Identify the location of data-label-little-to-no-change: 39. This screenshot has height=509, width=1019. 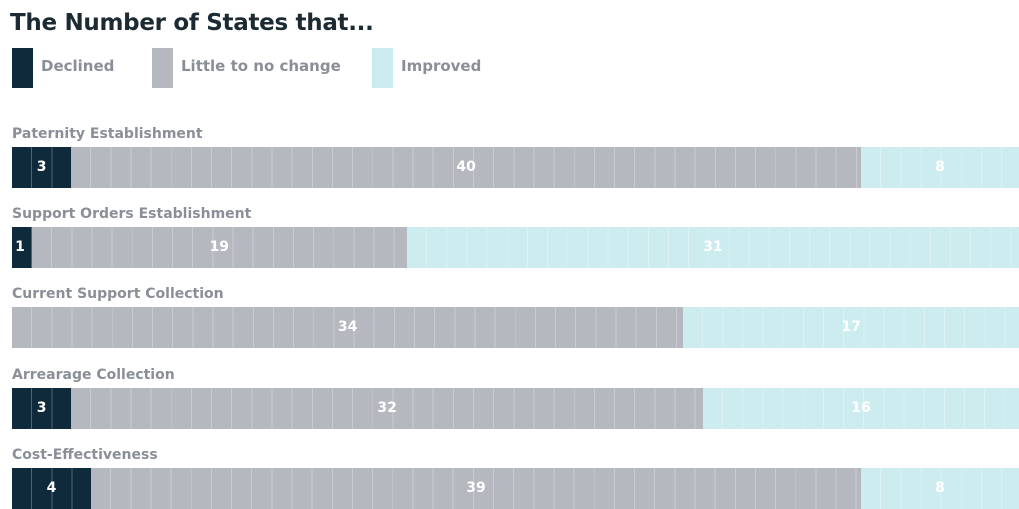
(476, 488).